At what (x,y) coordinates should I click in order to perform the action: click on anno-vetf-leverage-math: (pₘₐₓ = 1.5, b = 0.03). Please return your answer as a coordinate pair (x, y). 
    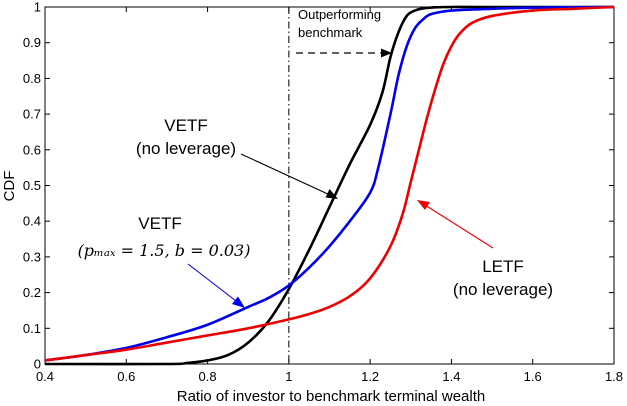
    Looking at the image, I should click on (164, 250).